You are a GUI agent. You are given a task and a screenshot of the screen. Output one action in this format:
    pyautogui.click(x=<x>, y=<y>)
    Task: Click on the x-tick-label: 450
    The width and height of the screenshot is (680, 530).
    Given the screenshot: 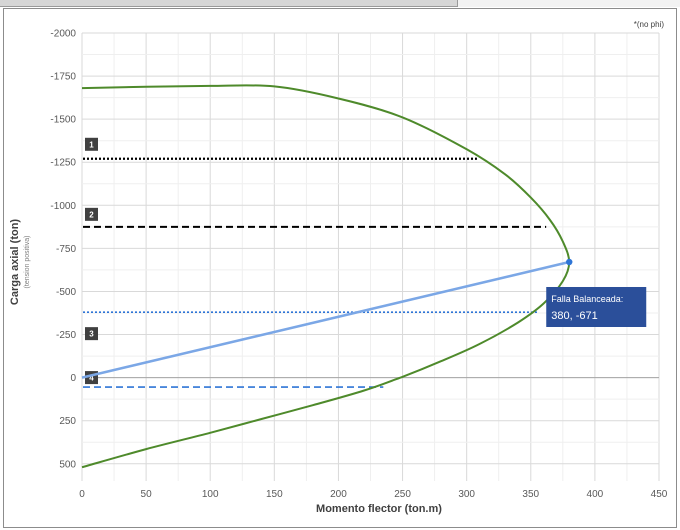 What is the action you would take?
    pyautogui.click(x=659, y=494)
    